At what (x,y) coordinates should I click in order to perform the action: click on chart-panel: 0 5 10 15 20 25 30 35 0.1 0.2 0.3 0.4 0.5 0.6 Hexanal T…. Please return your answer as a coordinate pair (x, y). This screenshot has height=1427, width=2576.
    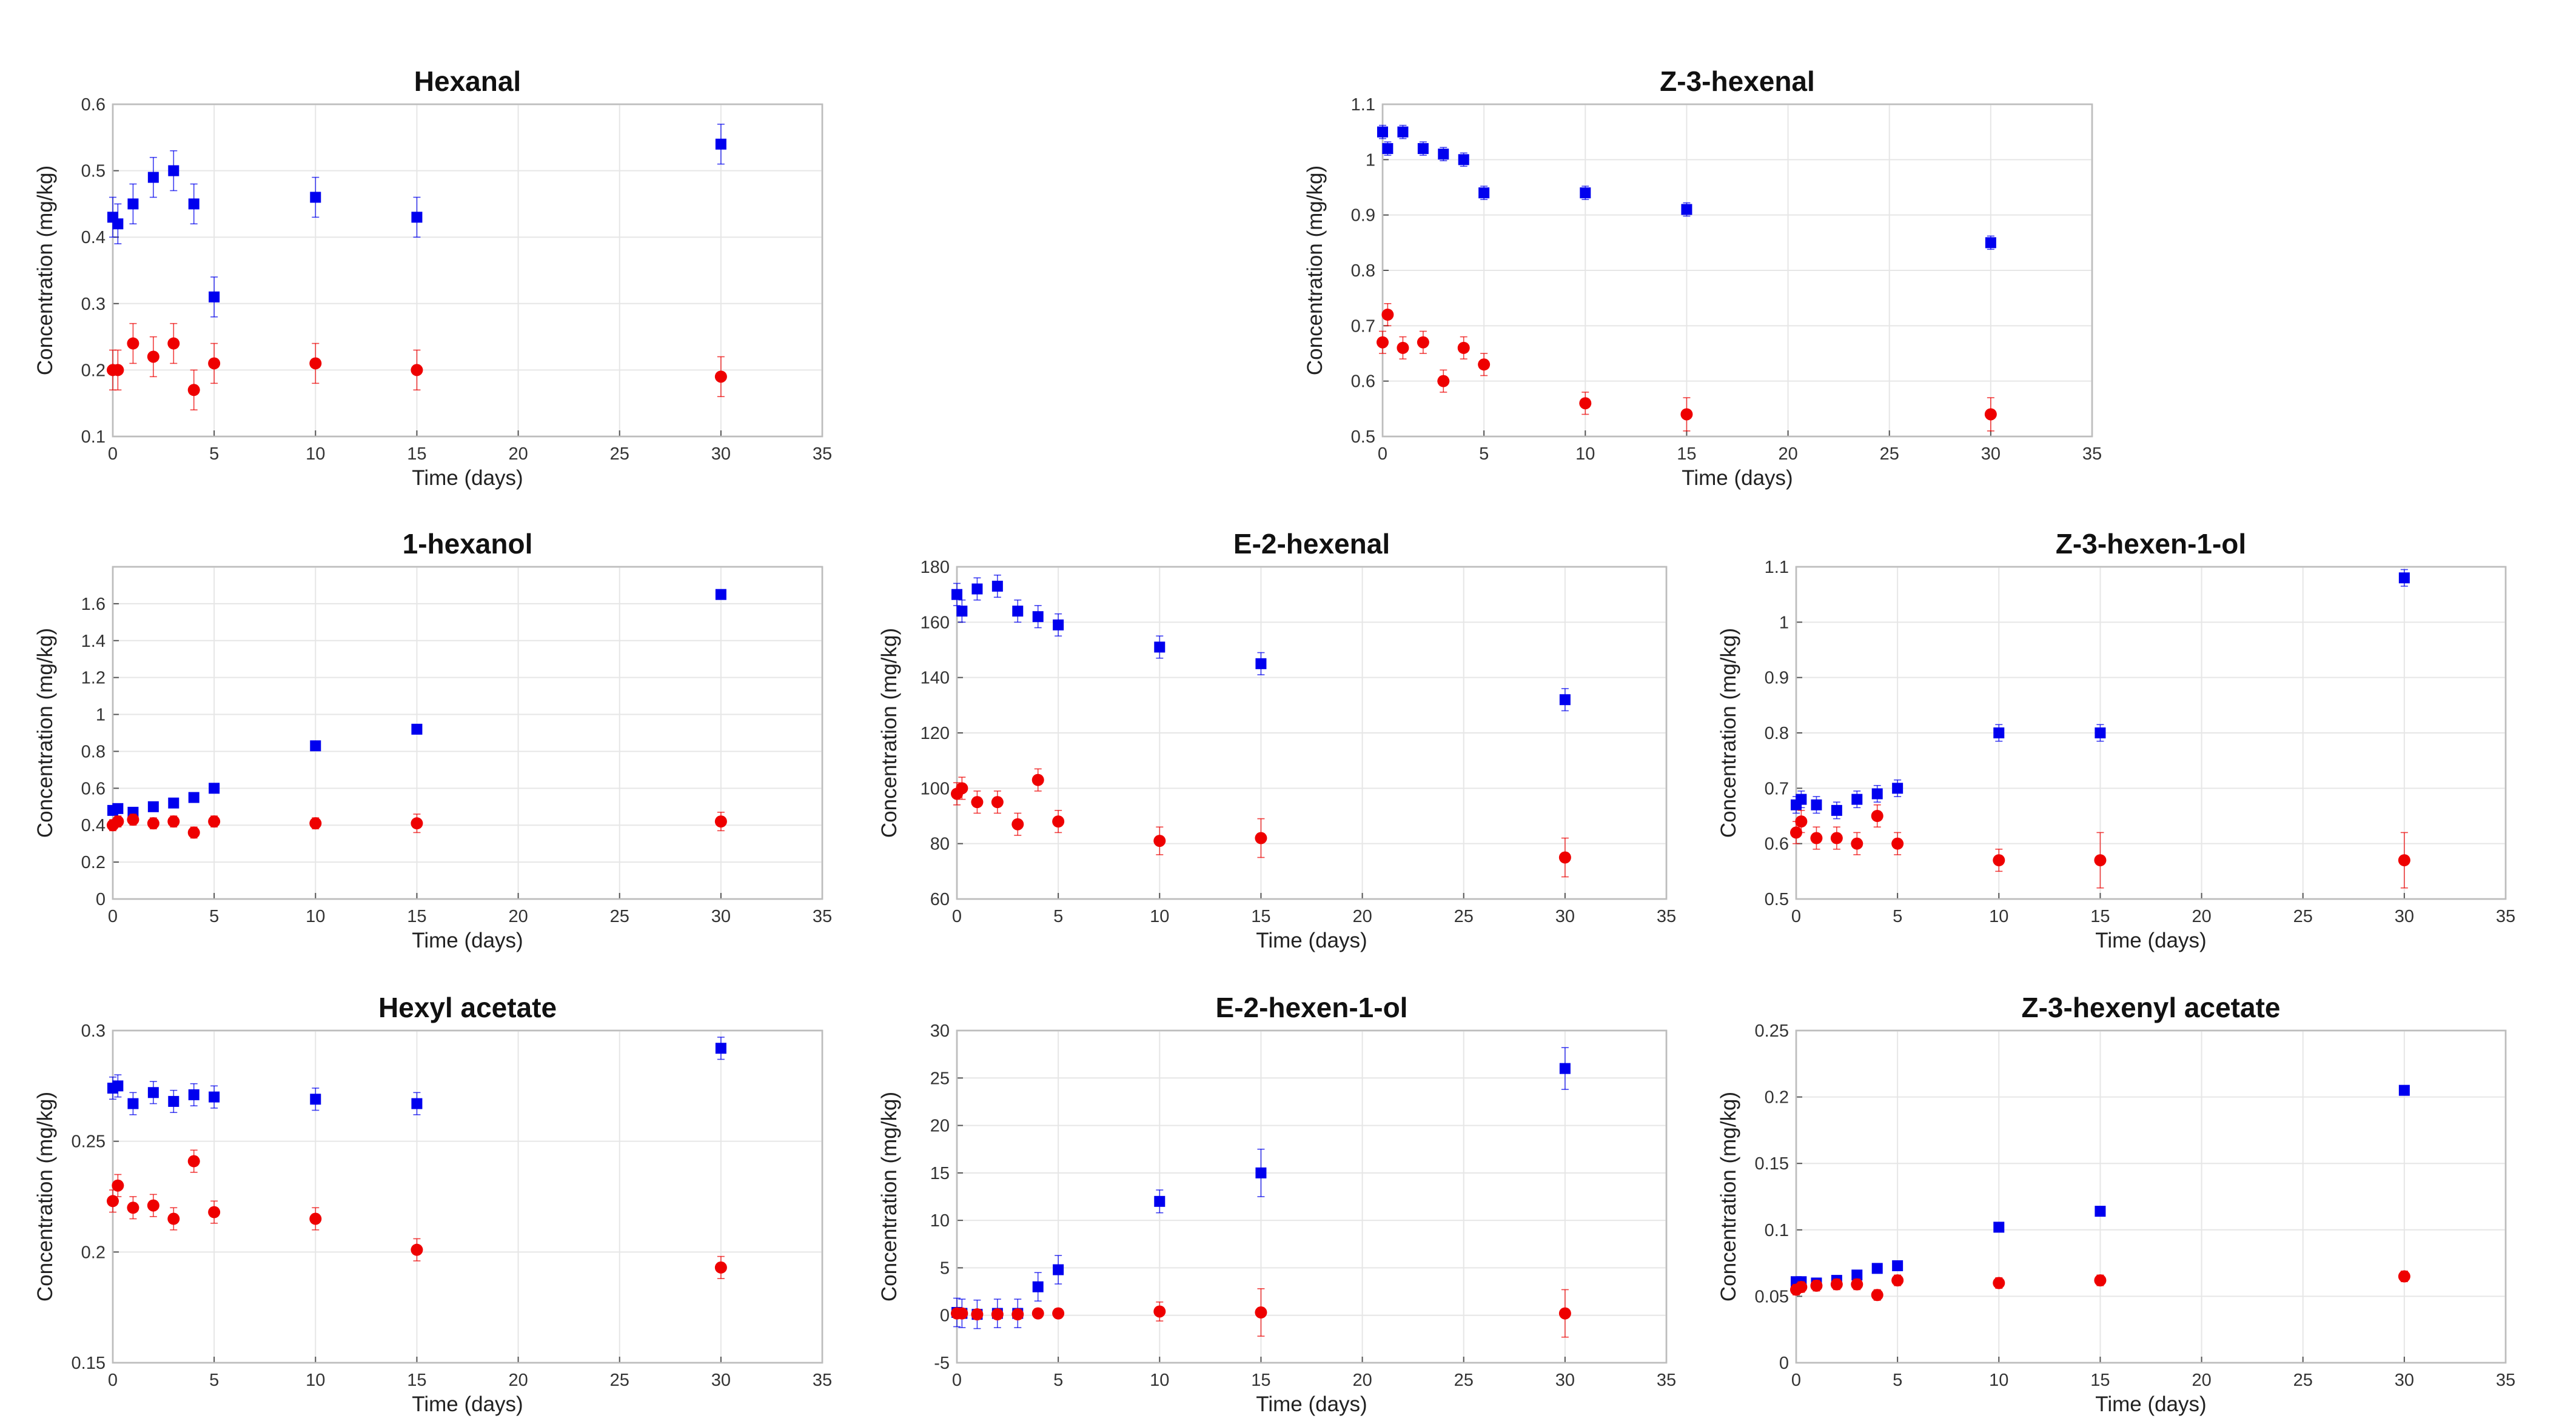
    Looking at the image, I should click on (433, 277).